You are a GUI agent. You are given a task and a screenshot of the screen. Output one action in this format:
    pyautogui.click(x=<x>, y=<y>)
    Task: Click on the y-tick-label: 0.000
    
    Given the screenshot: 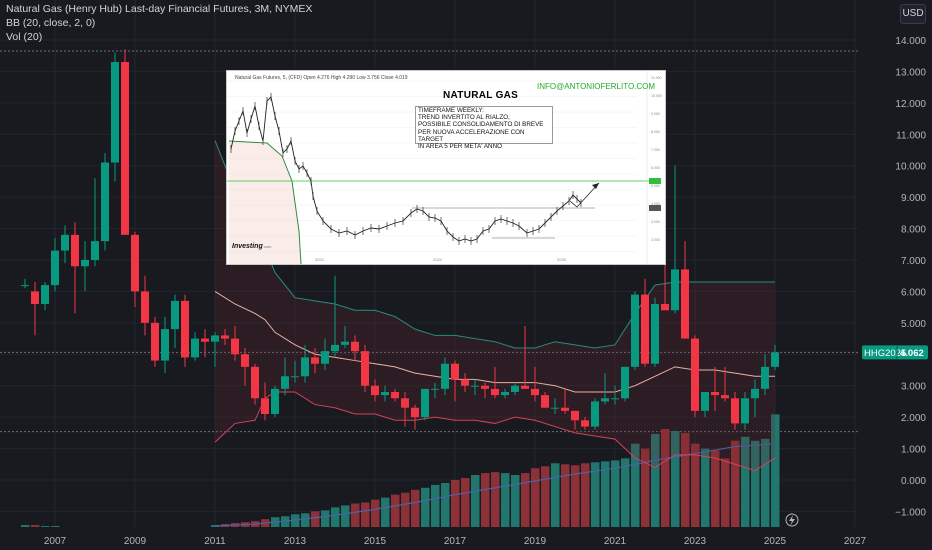 What is the action you would take?
    pyautogui.click(x=913, y=481)
    